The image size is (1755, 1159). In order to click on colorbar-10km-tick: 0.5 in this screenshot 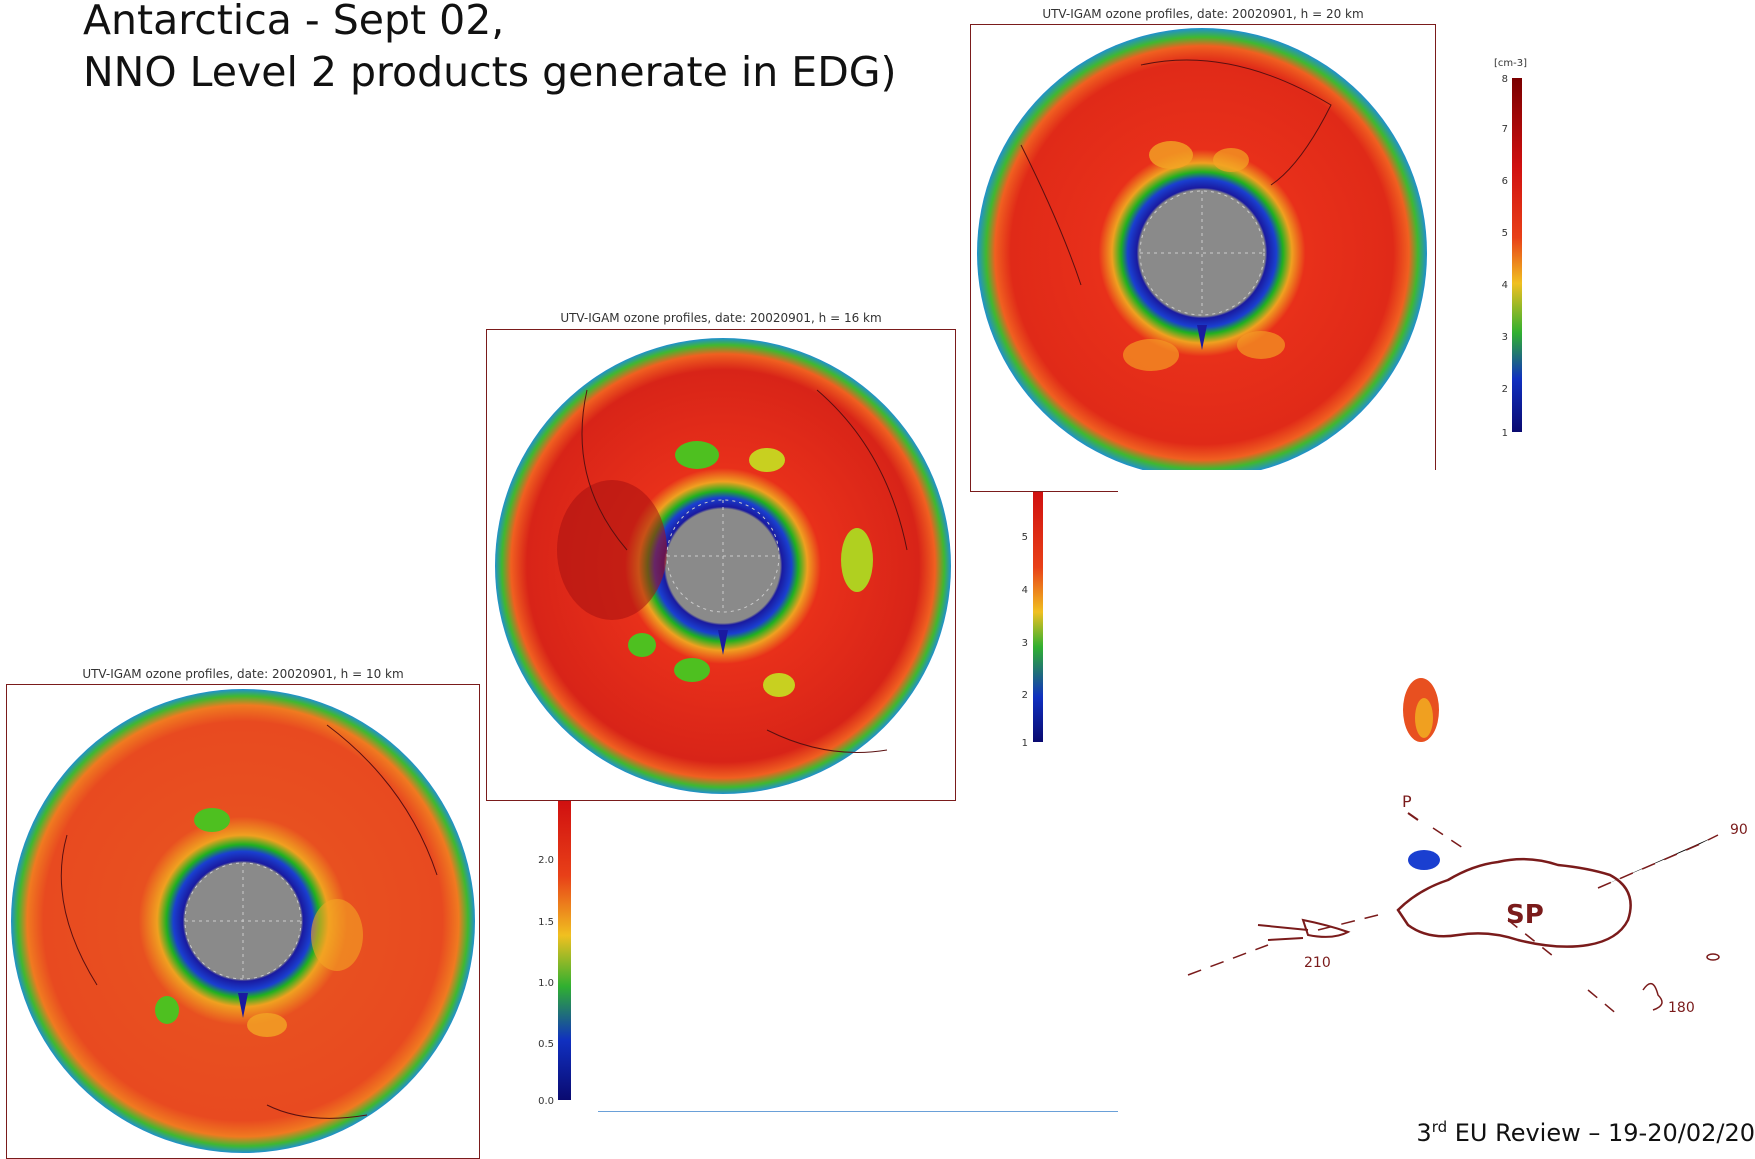, I will do `click(546, 1044)`.